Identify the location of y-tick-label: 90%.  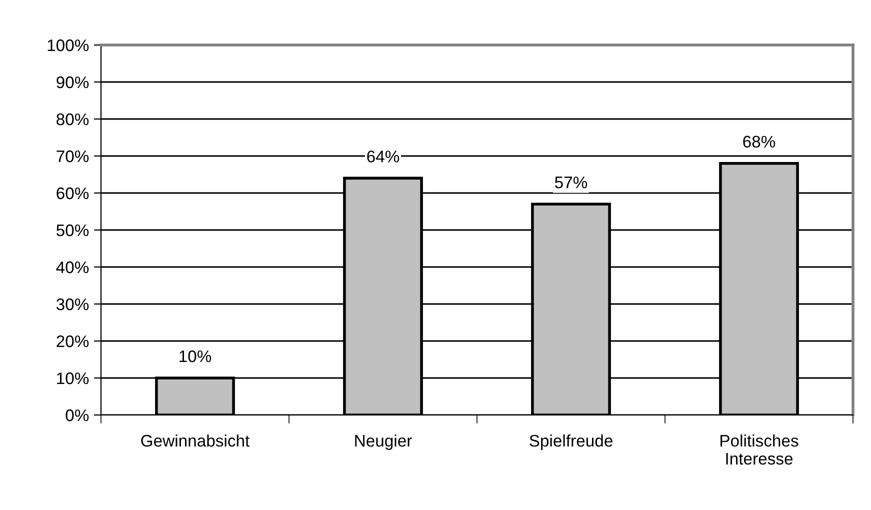
(72, 82).